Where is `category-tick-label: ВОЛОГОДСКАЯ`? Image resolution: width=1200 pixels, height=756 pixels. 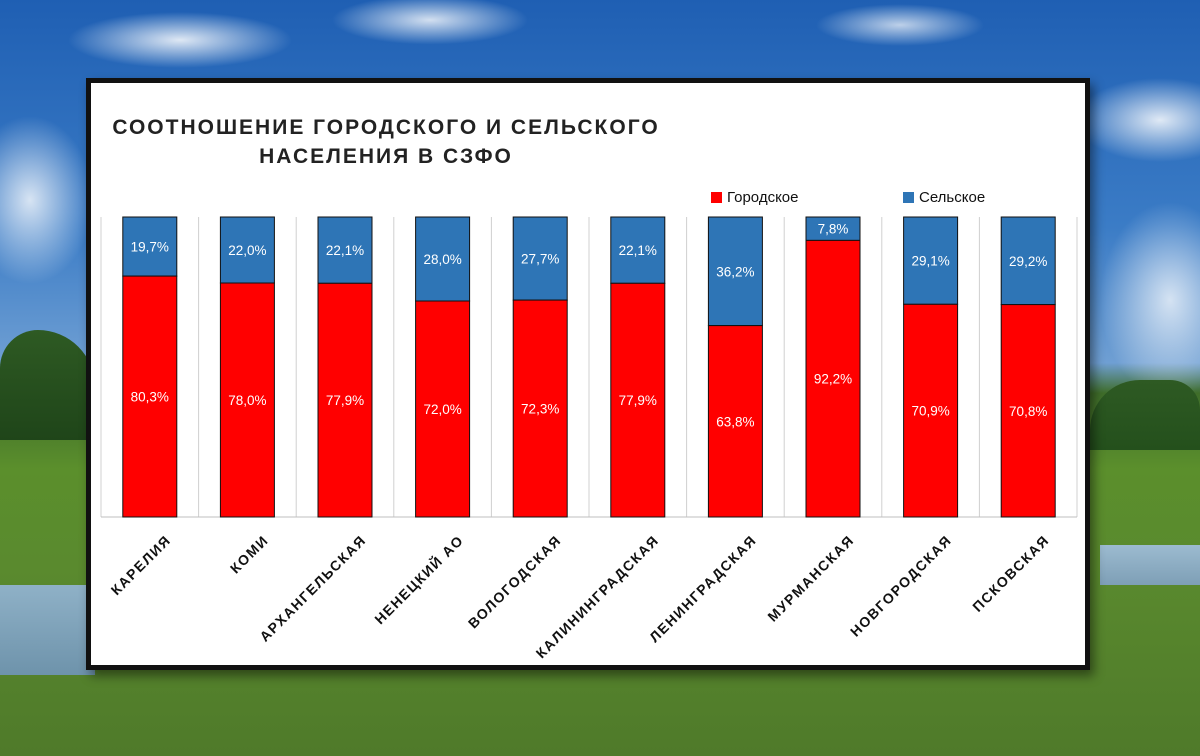 category-tick-label: ВОЛОГОДСКАЯ is located at coordinates (515, 582).